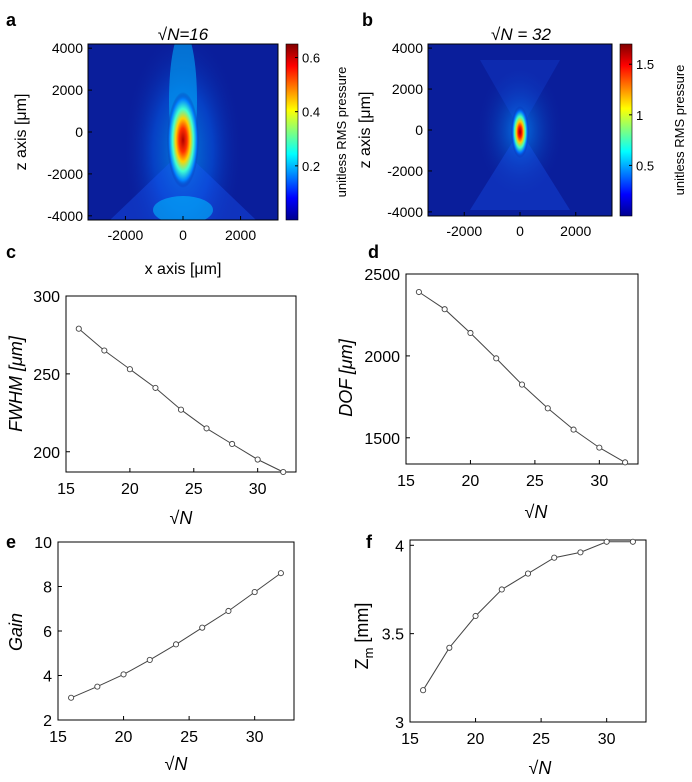 This screenshot has width=692, height=782. Describe the element at coordinates (521, 34) in the screenshot. I see `heatmap-title-b: √N = 32` at that location.